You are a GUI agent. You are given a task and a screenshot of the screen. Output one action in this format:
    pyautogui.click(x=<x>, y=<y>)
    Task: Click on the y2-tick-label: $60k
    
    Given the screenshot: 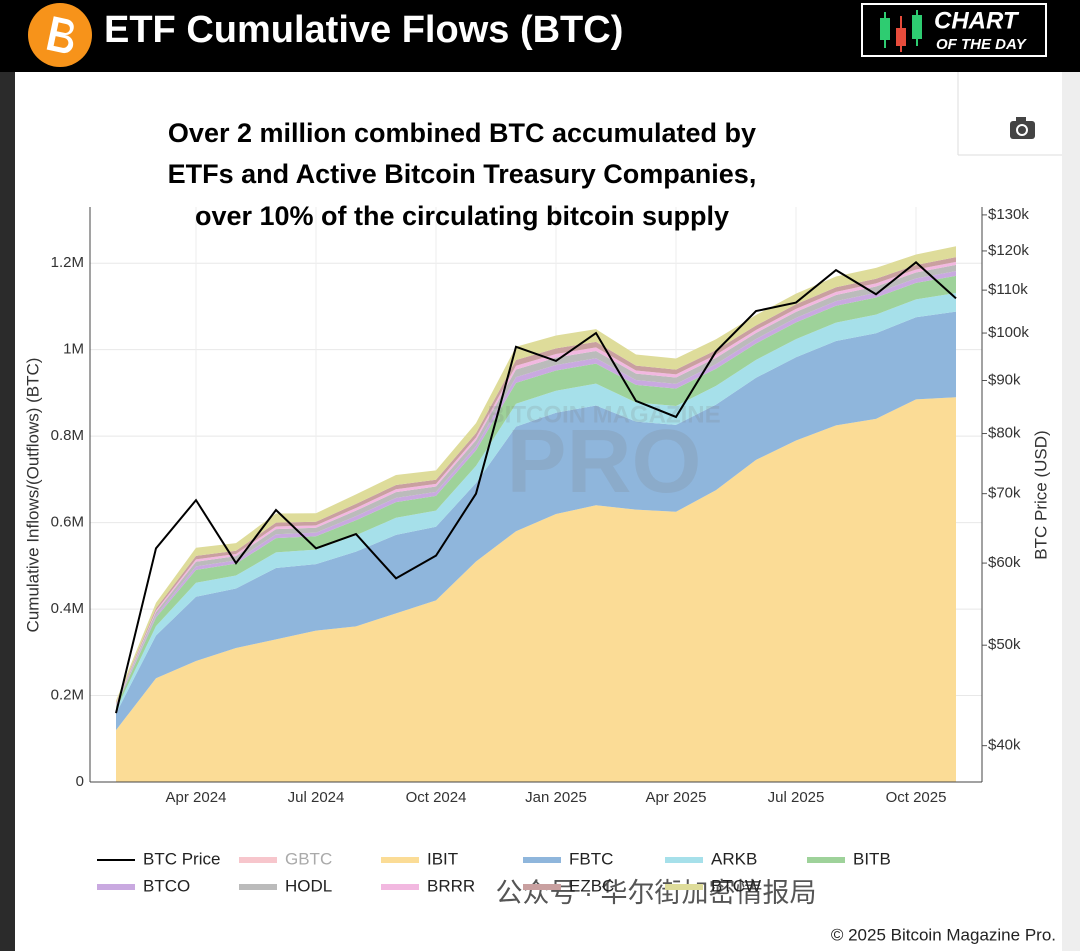 What is the action you would take?
    pyautogui.click(x=1004, y=562)
    